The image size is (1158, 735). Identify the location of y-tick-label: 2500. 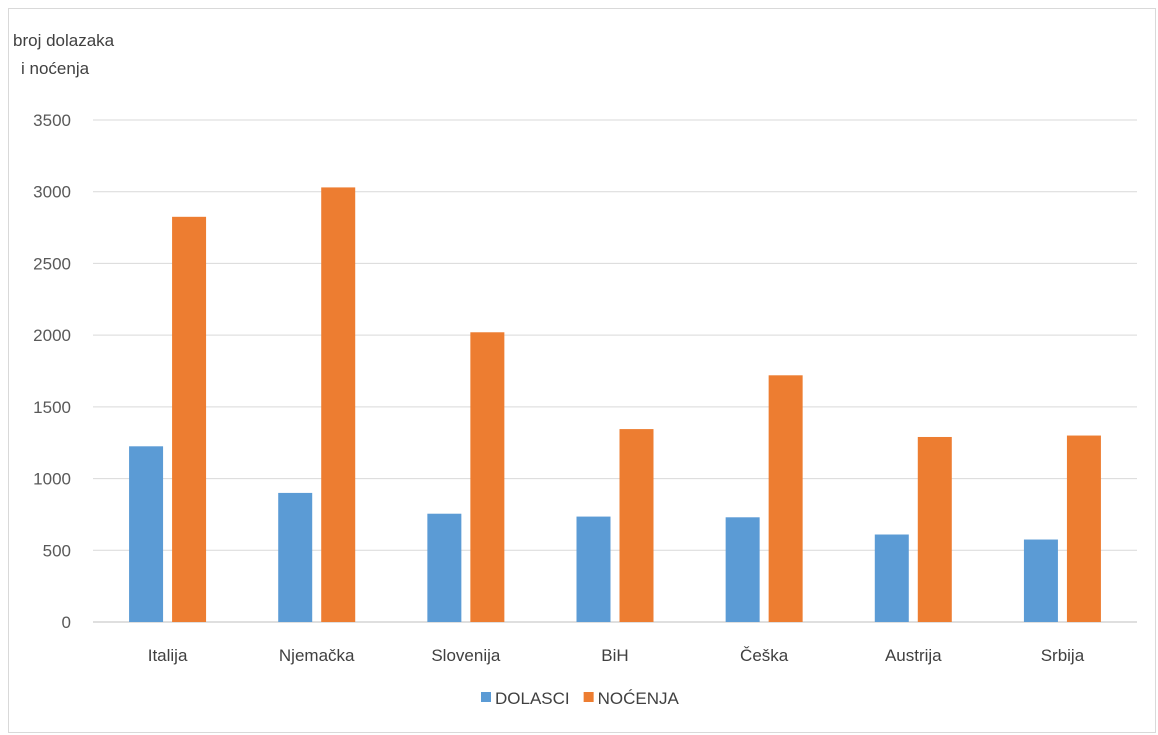
(52, 263).